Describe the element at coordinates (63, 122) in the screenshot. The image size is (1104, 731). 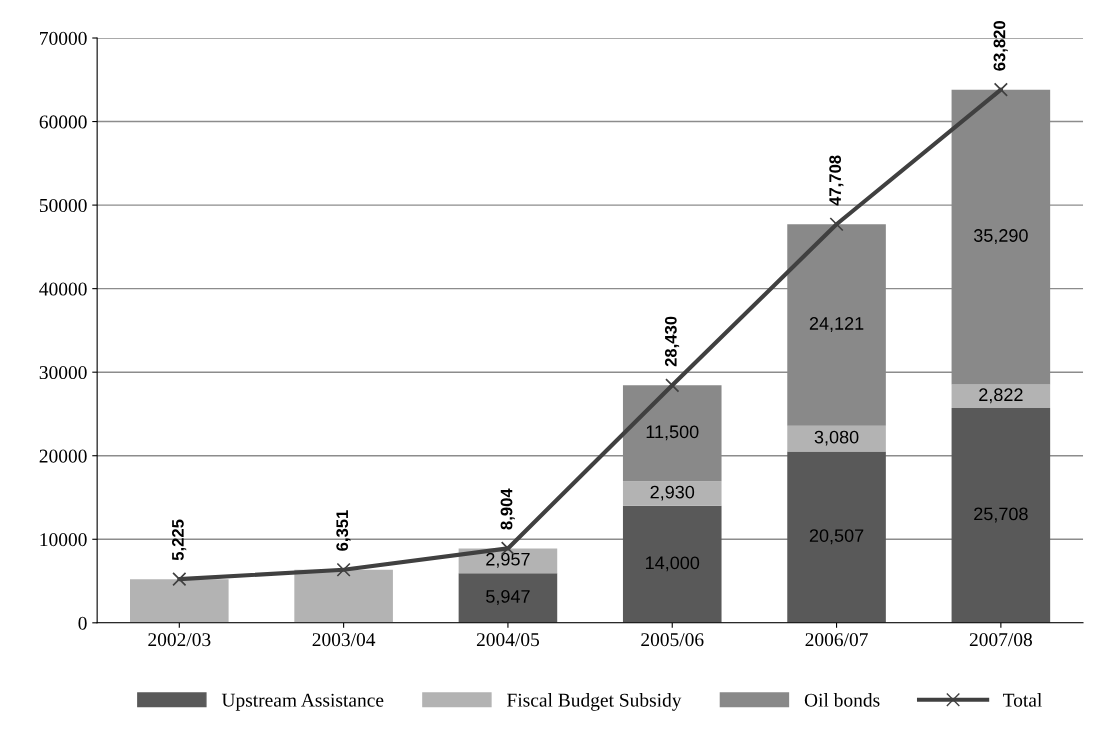
I see `y-tick-label: 60000` at that location.